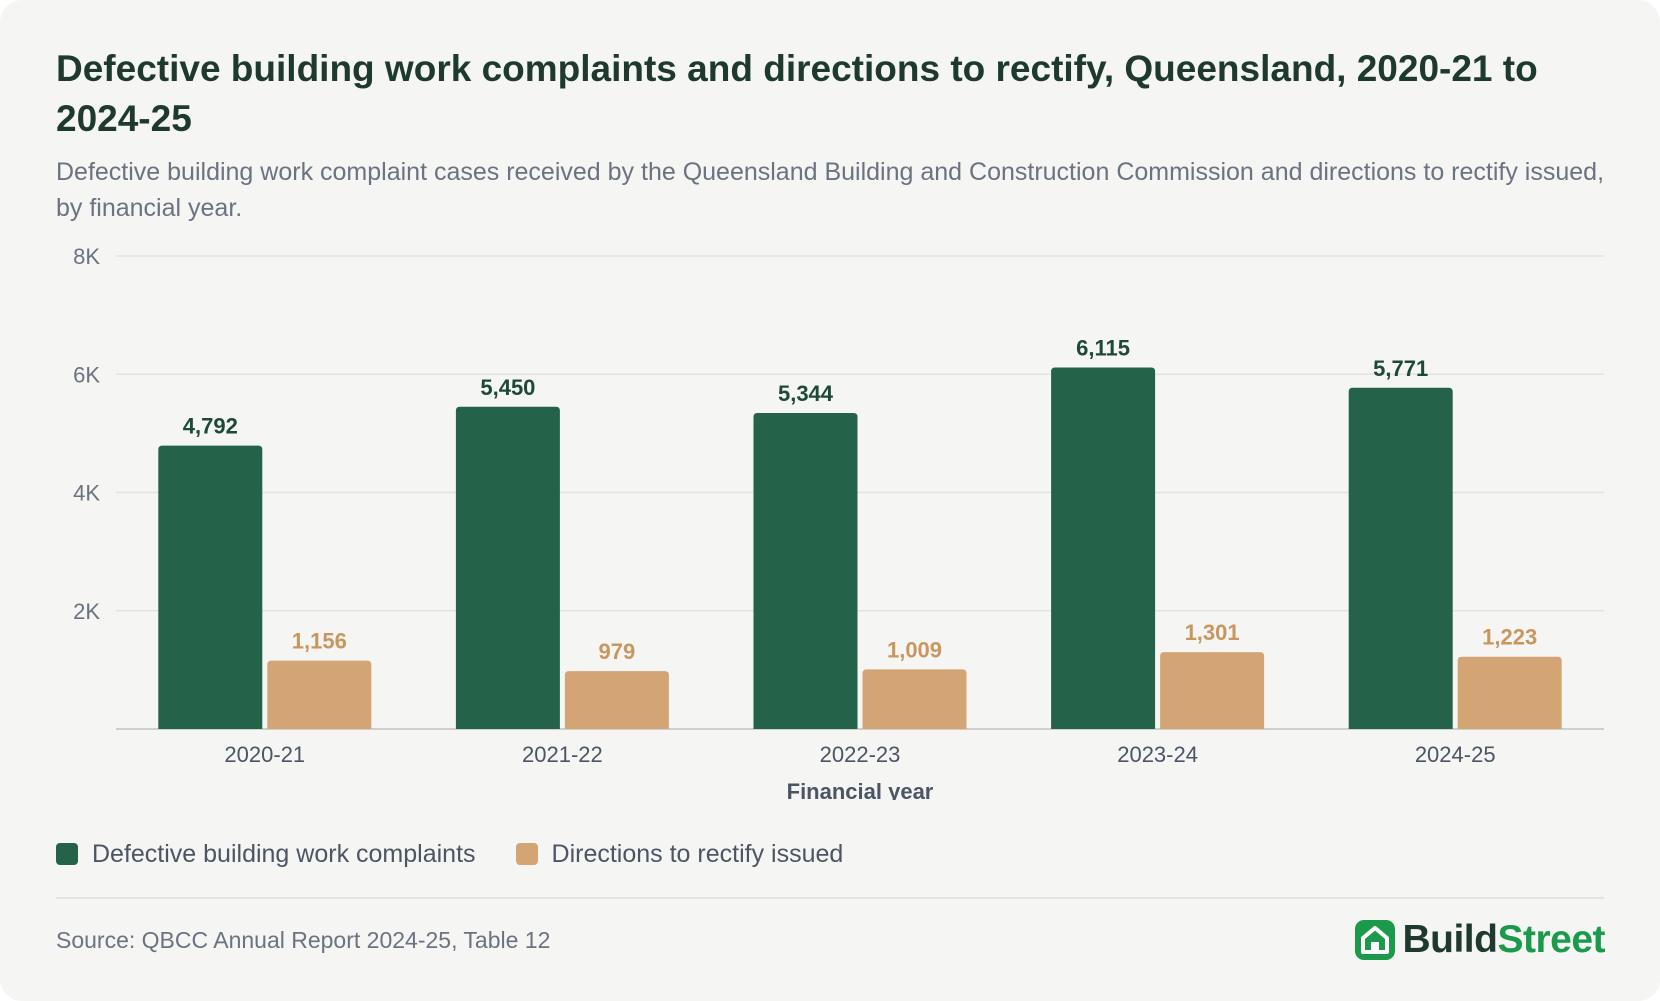  I want to click on legend-label-complaints: Defective building work complaints, so click(284, 853).